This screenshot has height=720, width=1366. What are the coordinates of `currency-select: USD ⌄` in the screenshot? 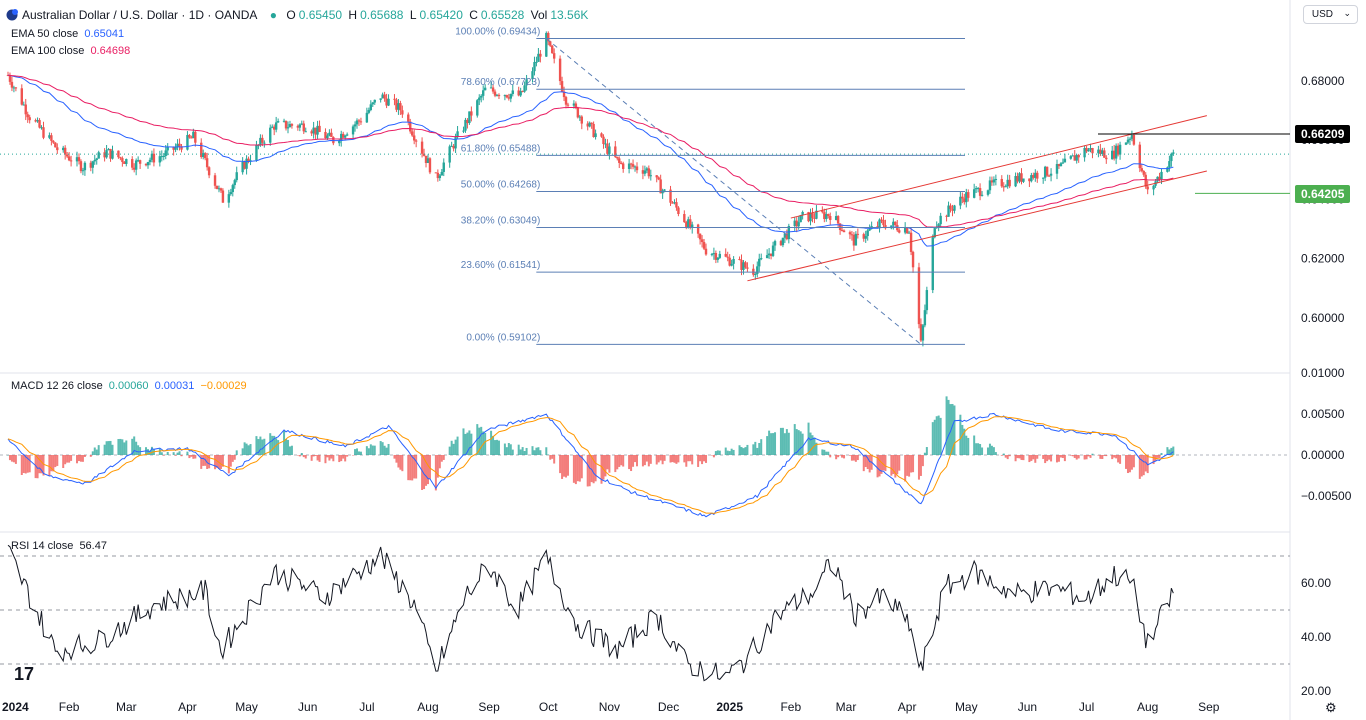 It's located at (1330, 14).